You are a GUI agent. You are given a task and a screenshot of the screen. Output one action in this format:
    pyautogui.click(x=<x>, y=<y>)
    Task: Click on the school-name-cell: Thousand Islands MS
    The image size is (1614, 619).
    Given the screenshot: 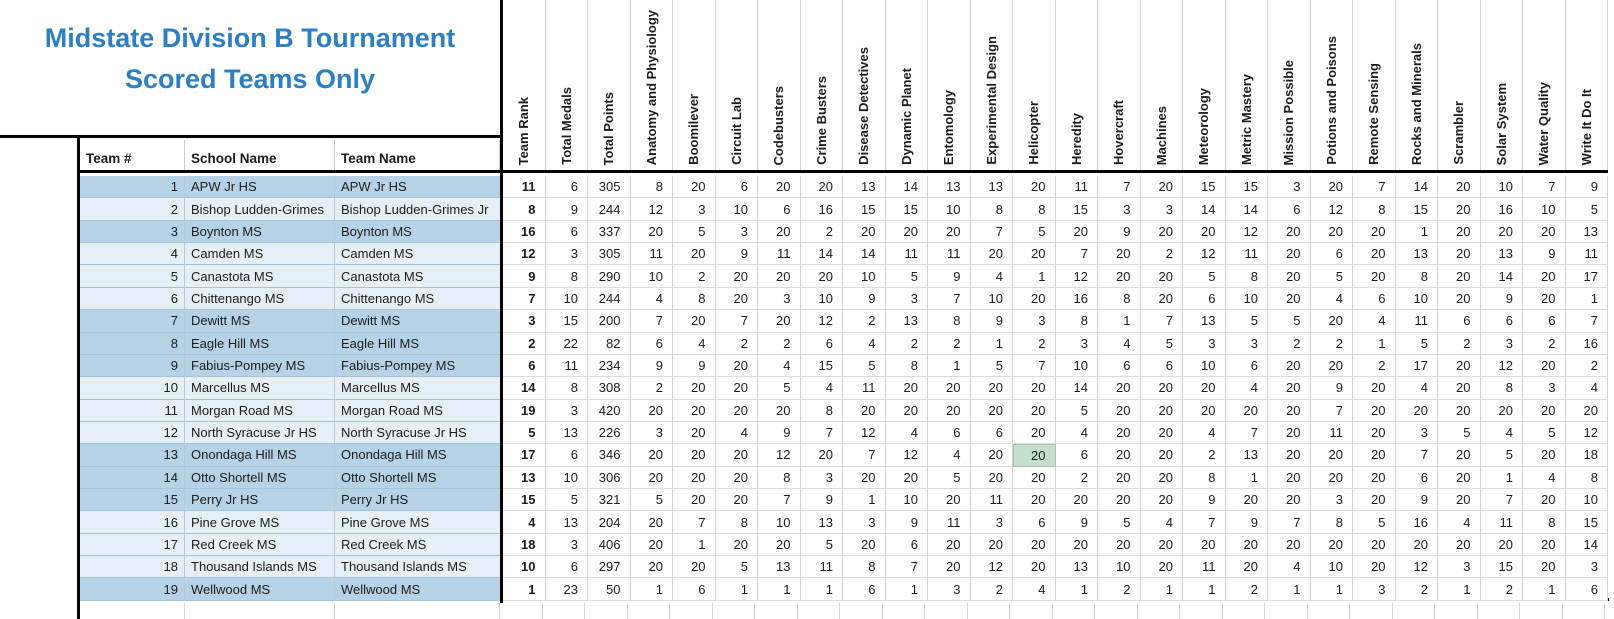 What is the action you would take?
    pyautogui.click(x=260, y=567)
    